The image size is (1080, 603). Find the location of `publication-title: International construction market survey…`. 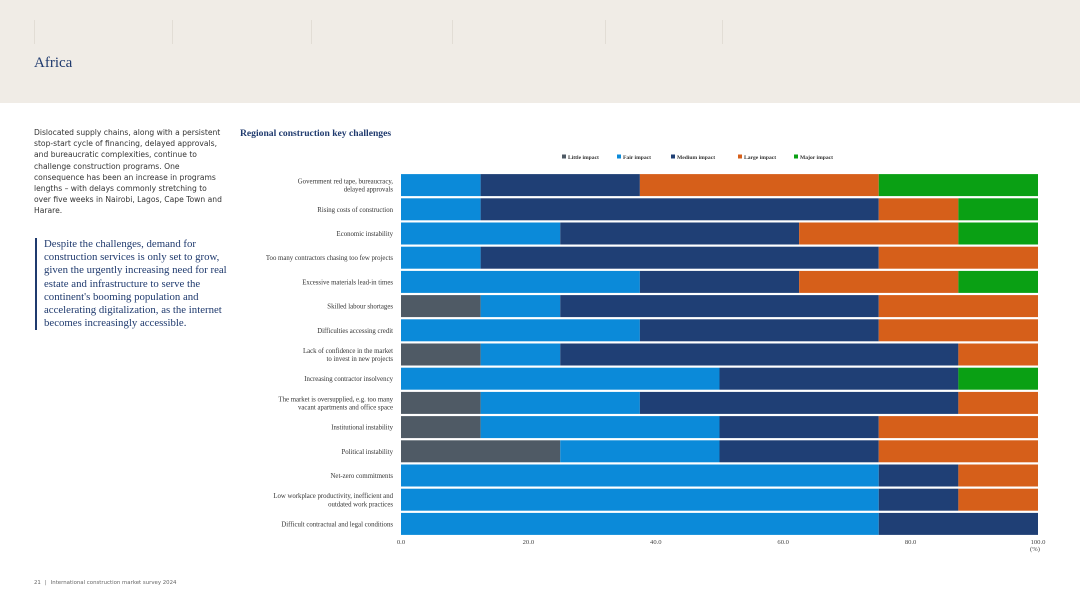

publication-title: International construction market survey… is located at coordinates (113, 583).